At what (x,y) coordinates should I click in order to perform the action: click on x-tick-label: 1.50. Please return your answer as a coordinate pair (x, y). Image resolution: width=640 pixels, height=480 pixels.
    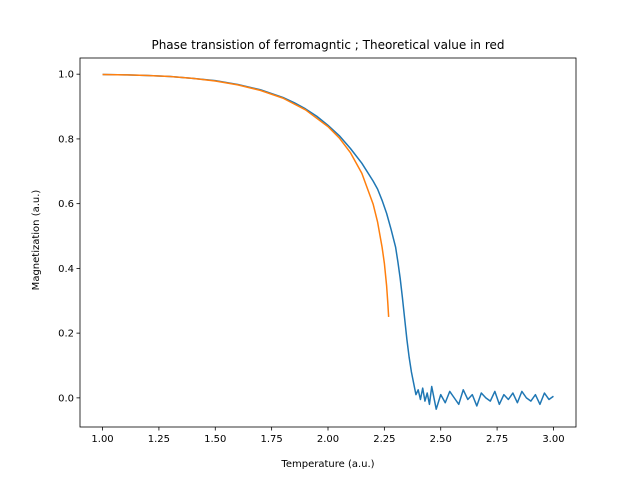
    Looking at the image, I should click on (215, 439).